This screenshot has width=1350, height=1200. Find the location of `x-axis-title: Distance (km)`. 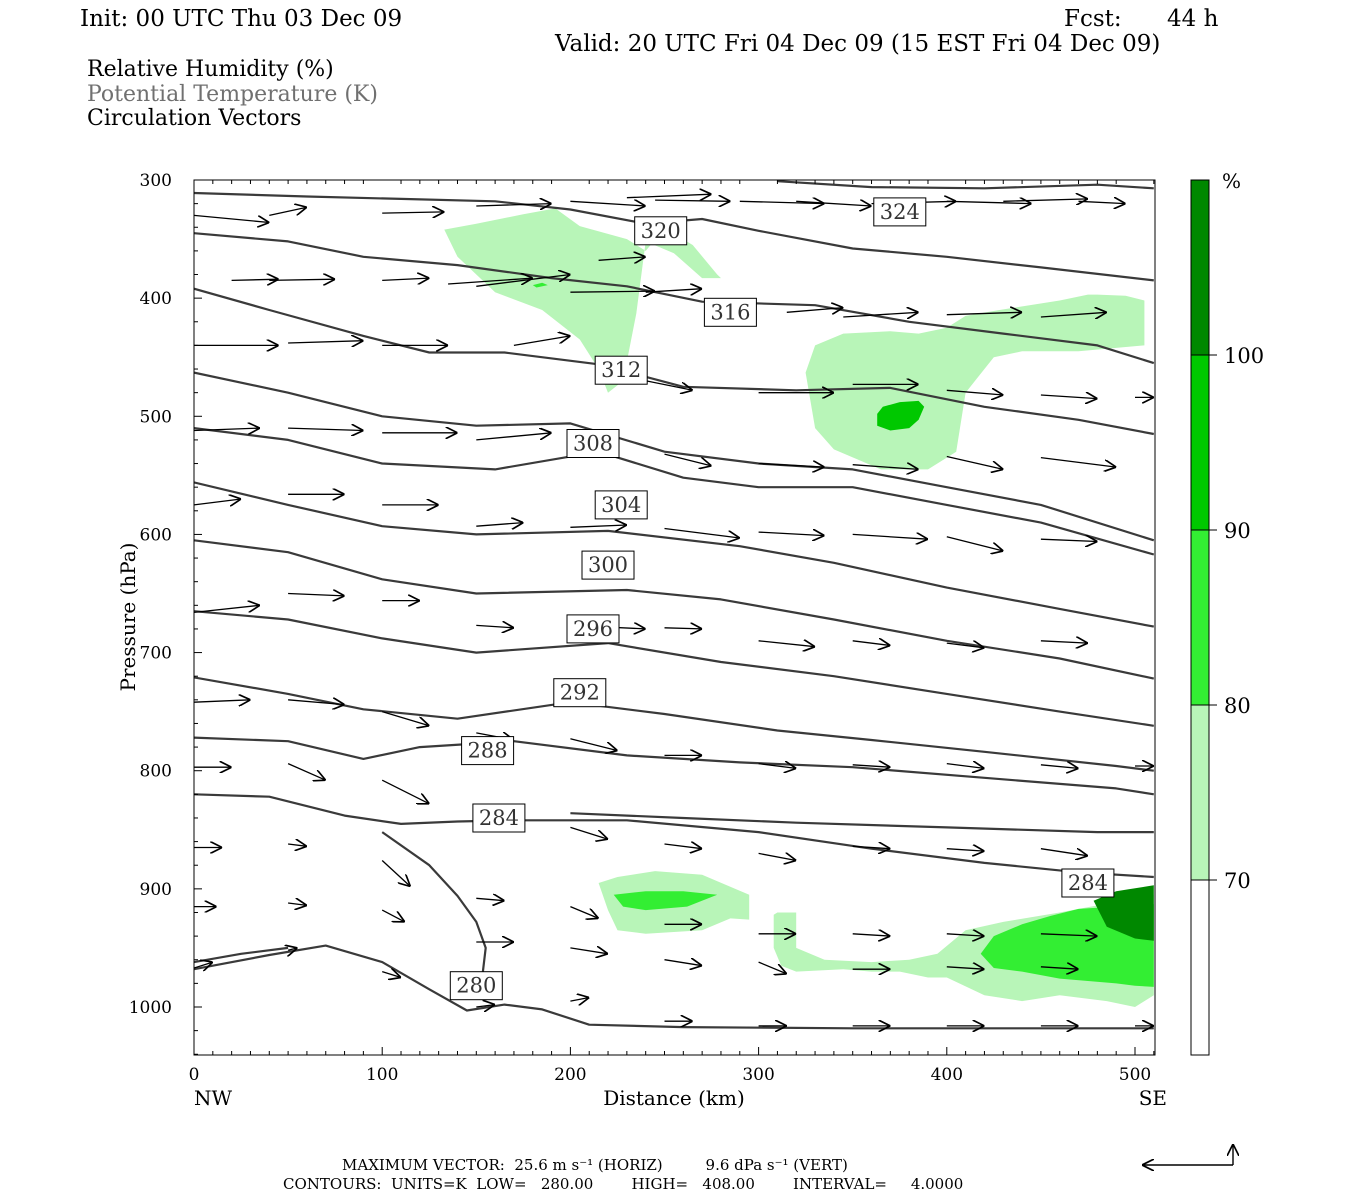

x-axis-title: Distance (km) is located at coordinates (674, 1098).